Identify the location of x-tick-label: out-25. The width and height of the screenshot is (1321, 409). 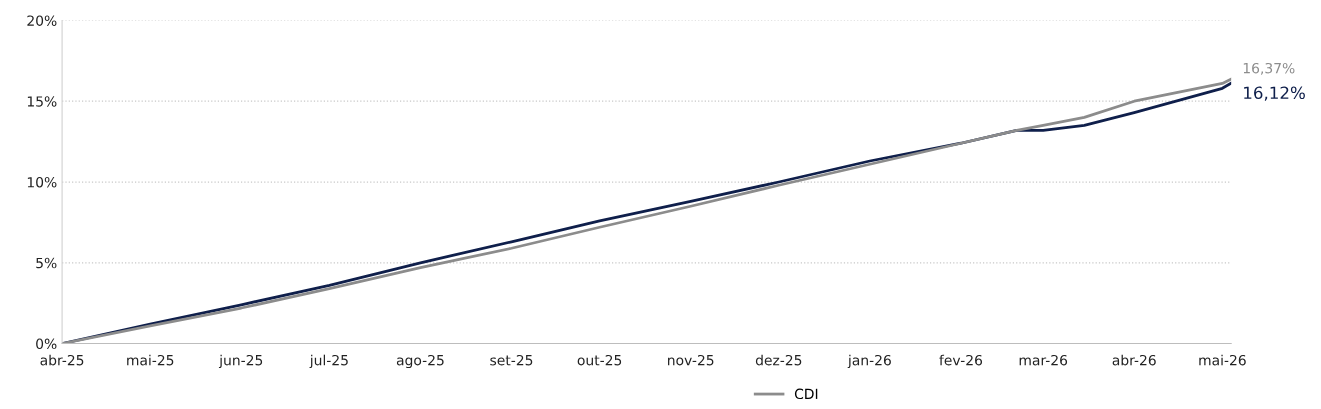
(599, 360).